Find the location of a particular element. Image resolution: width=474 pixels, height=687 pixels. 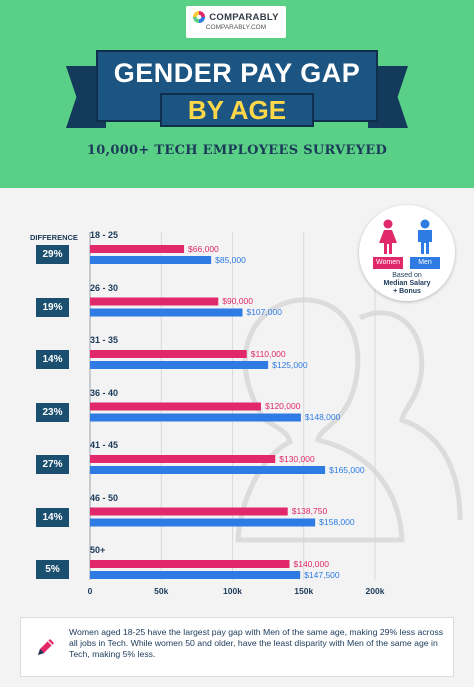

value-label-men: $148,000 is located at coordinates (322, 417).